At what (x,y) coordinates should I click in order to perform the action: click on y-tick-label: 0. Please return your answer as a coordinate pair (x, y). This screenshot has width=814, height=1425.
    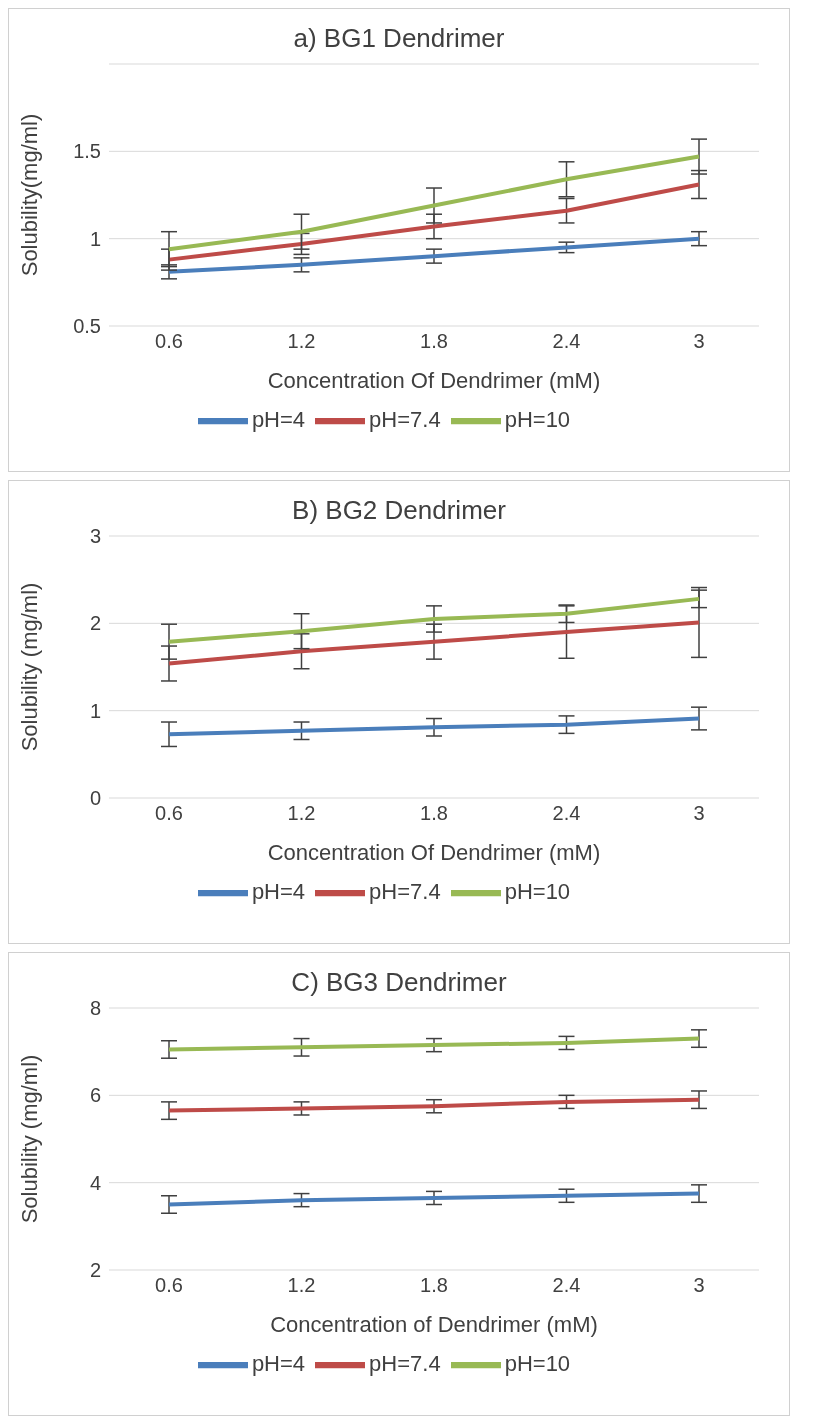
    Looking at the image, I should click on (95, 798).